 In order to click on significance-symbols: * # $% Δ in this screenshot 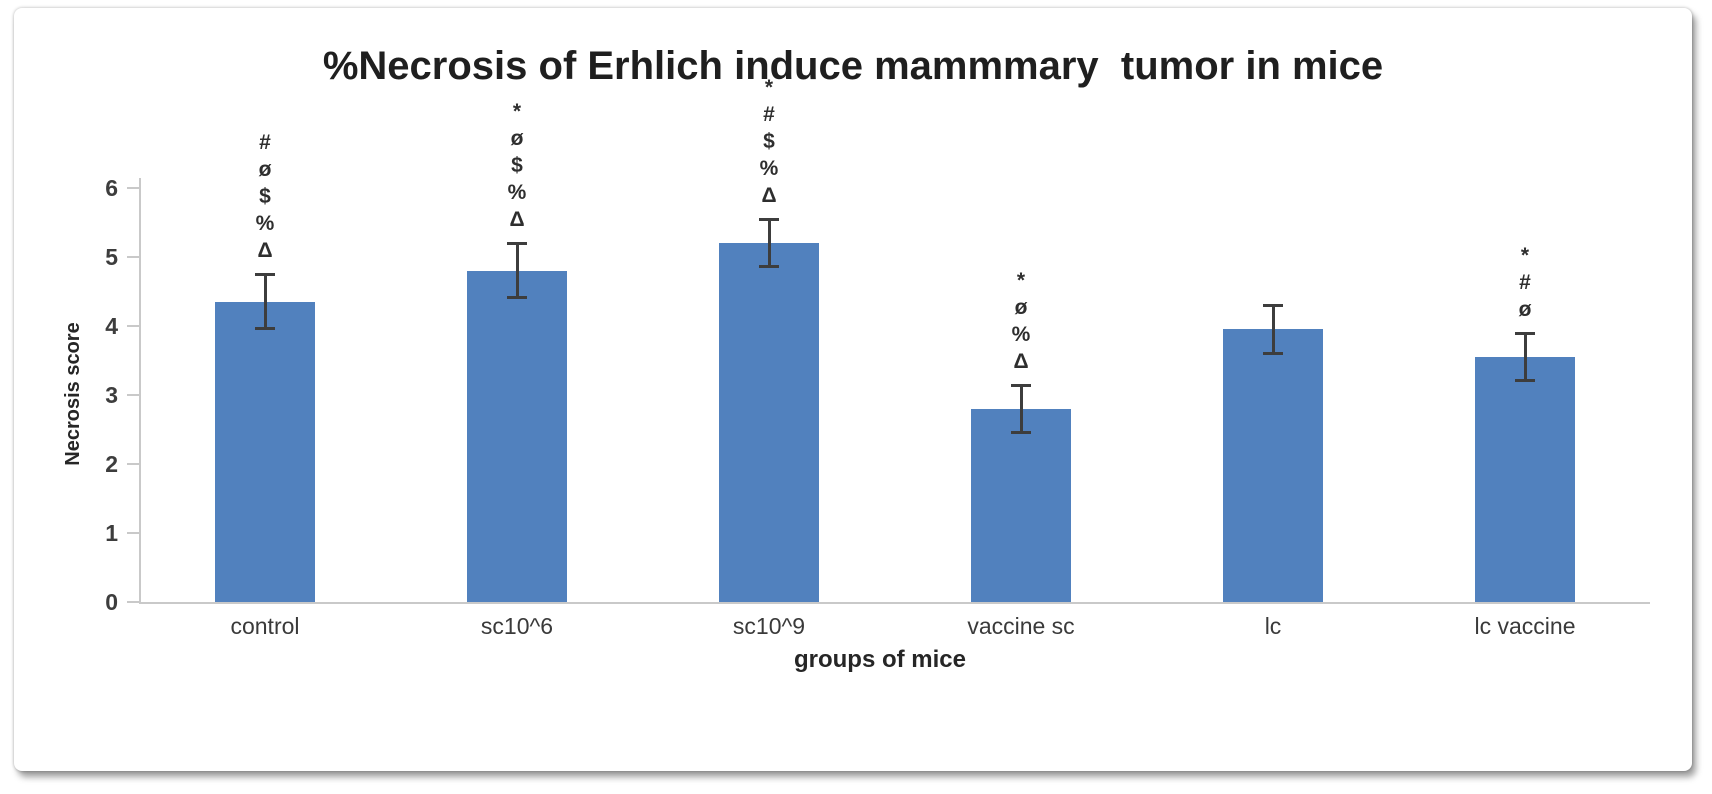, I will do `click(769, 141)`.